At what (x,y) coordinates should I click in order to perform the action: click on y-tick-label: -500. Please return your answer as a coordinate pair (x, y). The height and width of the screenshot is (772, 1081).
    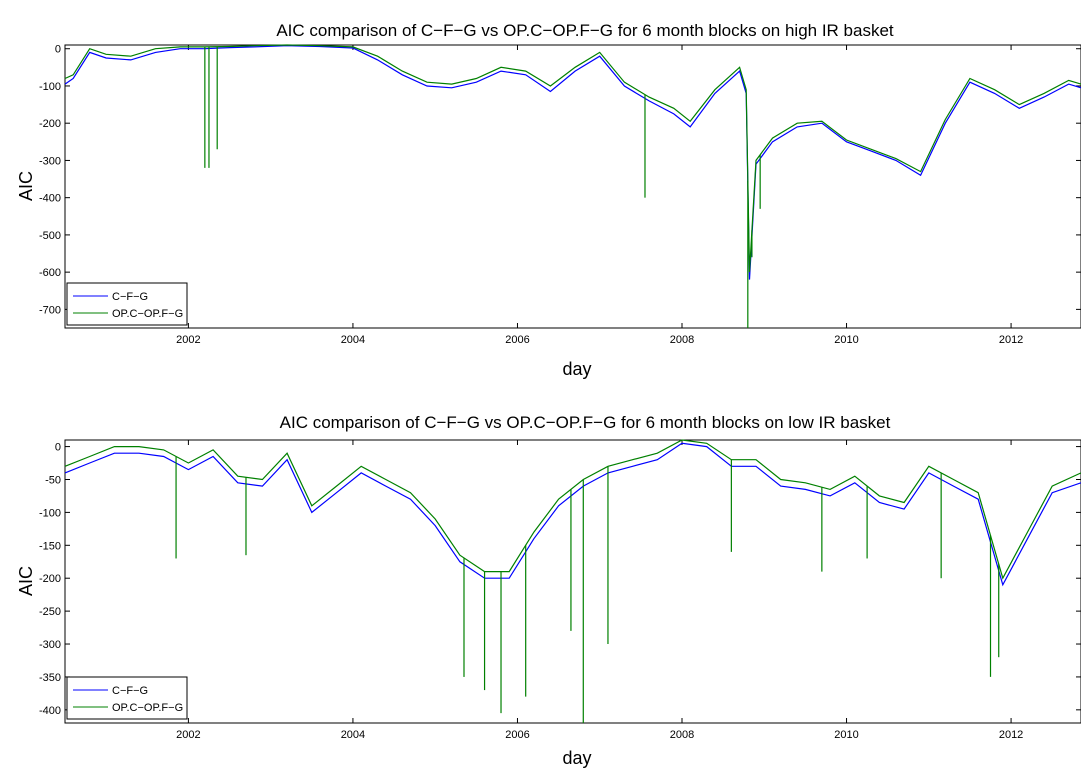
    Looking at the image, I should click on (50, 236).